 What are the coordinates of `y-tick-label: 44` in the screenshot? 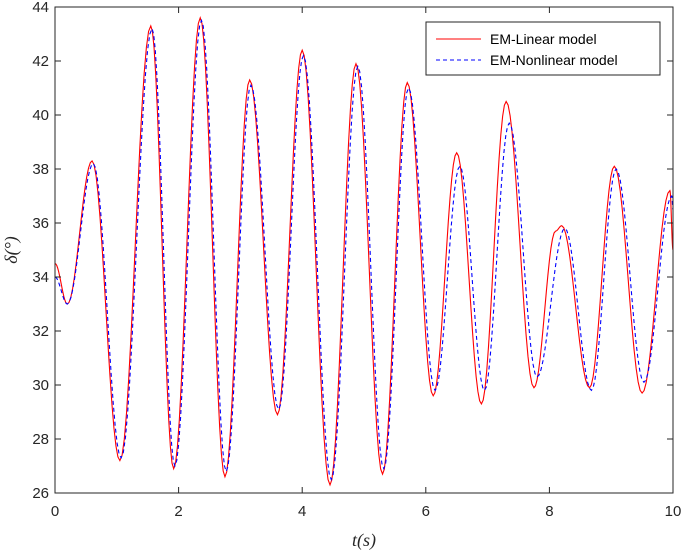 It's located at (40, 8).